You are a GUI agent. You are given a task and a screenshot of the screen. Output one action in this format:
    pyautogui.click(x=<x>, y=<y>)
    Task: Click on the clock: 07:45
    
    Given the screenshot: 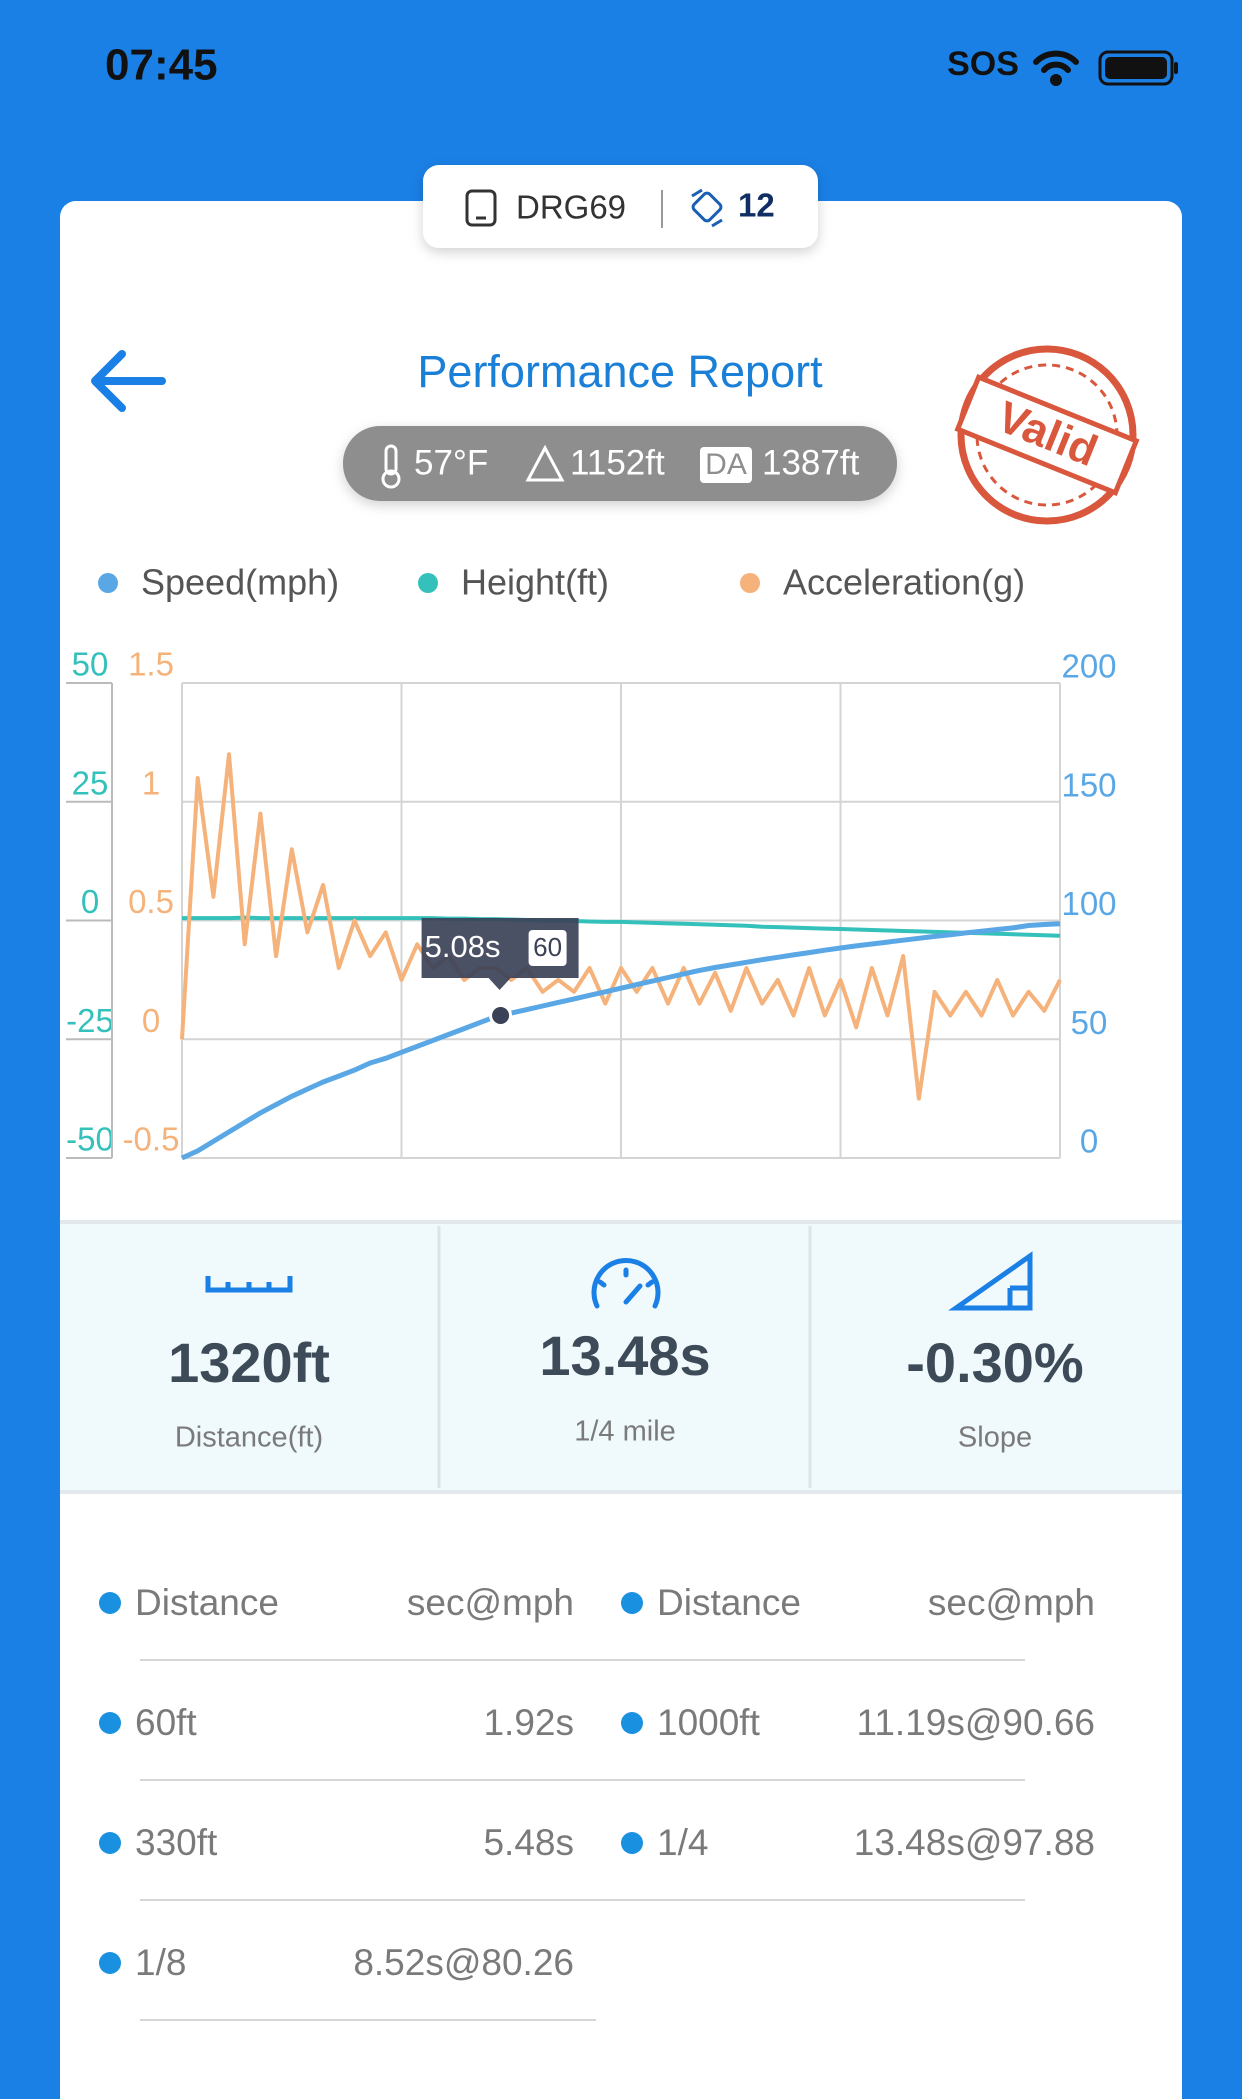 What is the action you would take?
    pyautogui.click(x=161, y=65)
    